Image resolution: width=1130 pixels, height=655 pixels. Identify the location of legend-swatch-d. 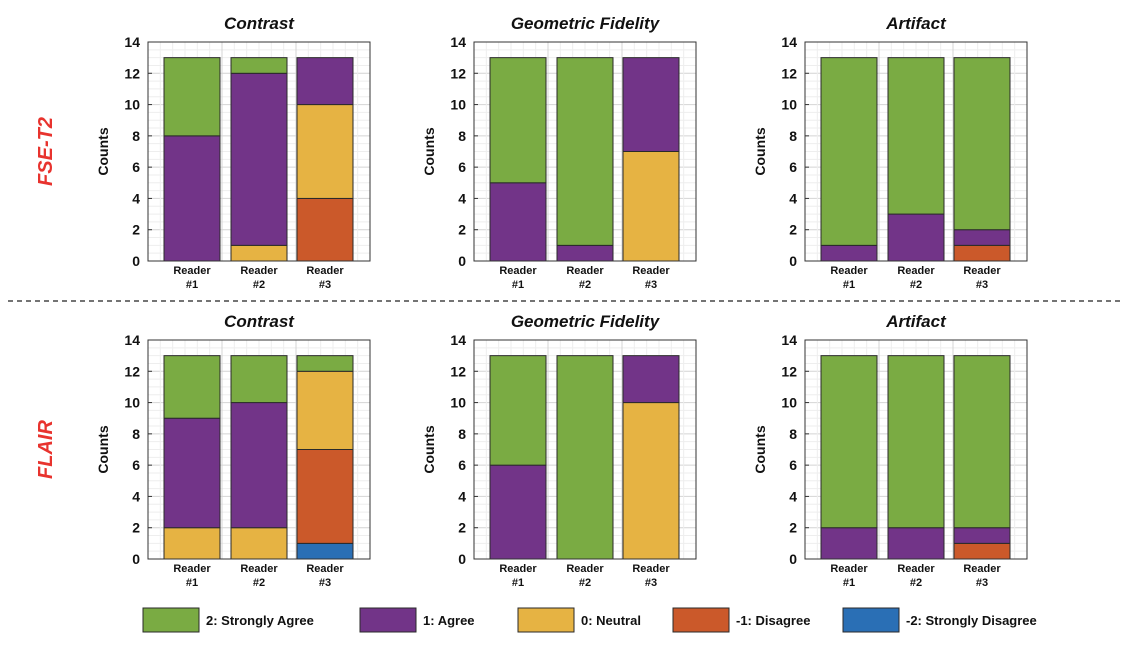
(701, 620).